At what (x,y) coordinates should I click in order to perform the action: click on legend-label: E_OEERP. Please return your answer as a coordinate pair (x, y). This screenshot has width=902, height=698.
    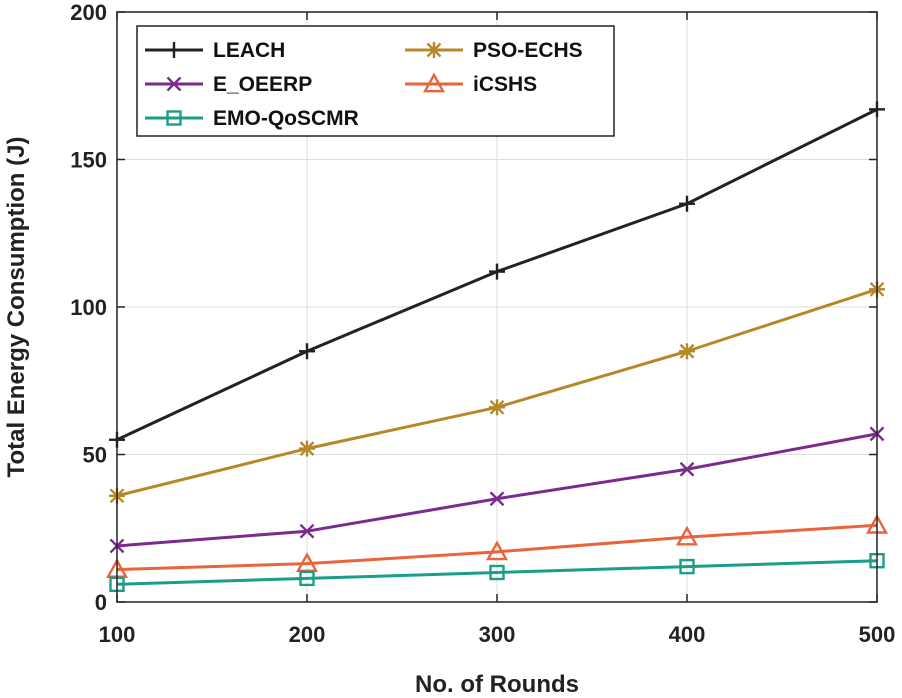
    Looking at the image, I should click on (262, 84).